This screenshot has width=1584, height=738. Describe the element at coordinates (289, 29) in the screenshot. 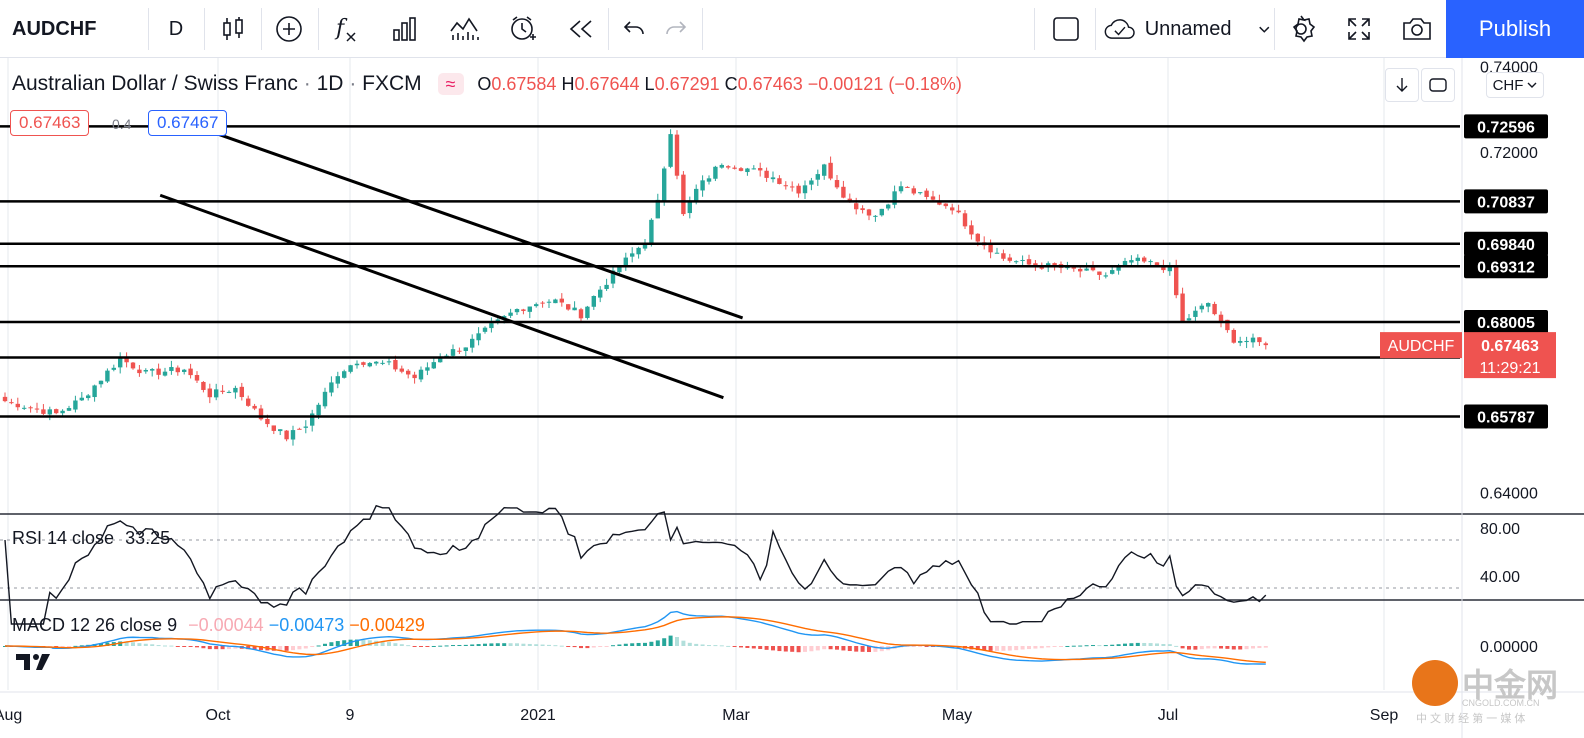

I see `add-indicator-icon` at that location.